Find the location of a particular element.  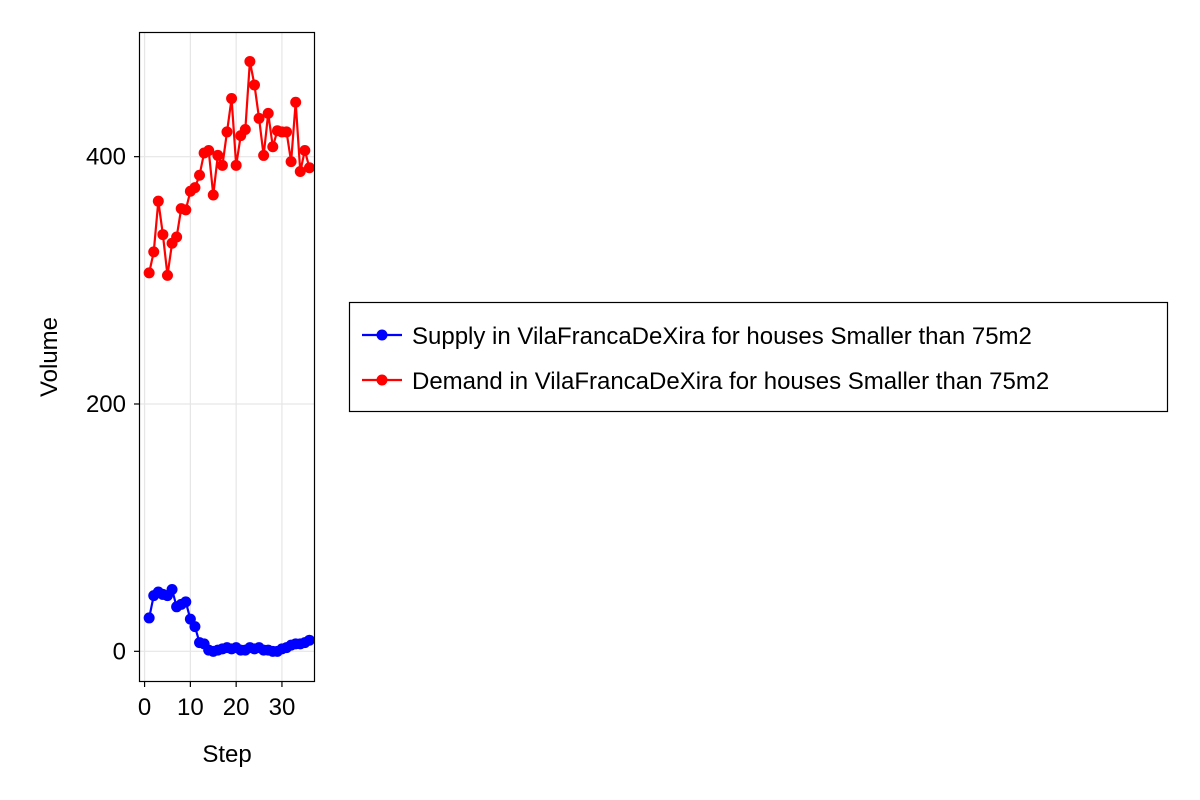

legend-swatch-marker-supply is located at coordinates (382, 335).